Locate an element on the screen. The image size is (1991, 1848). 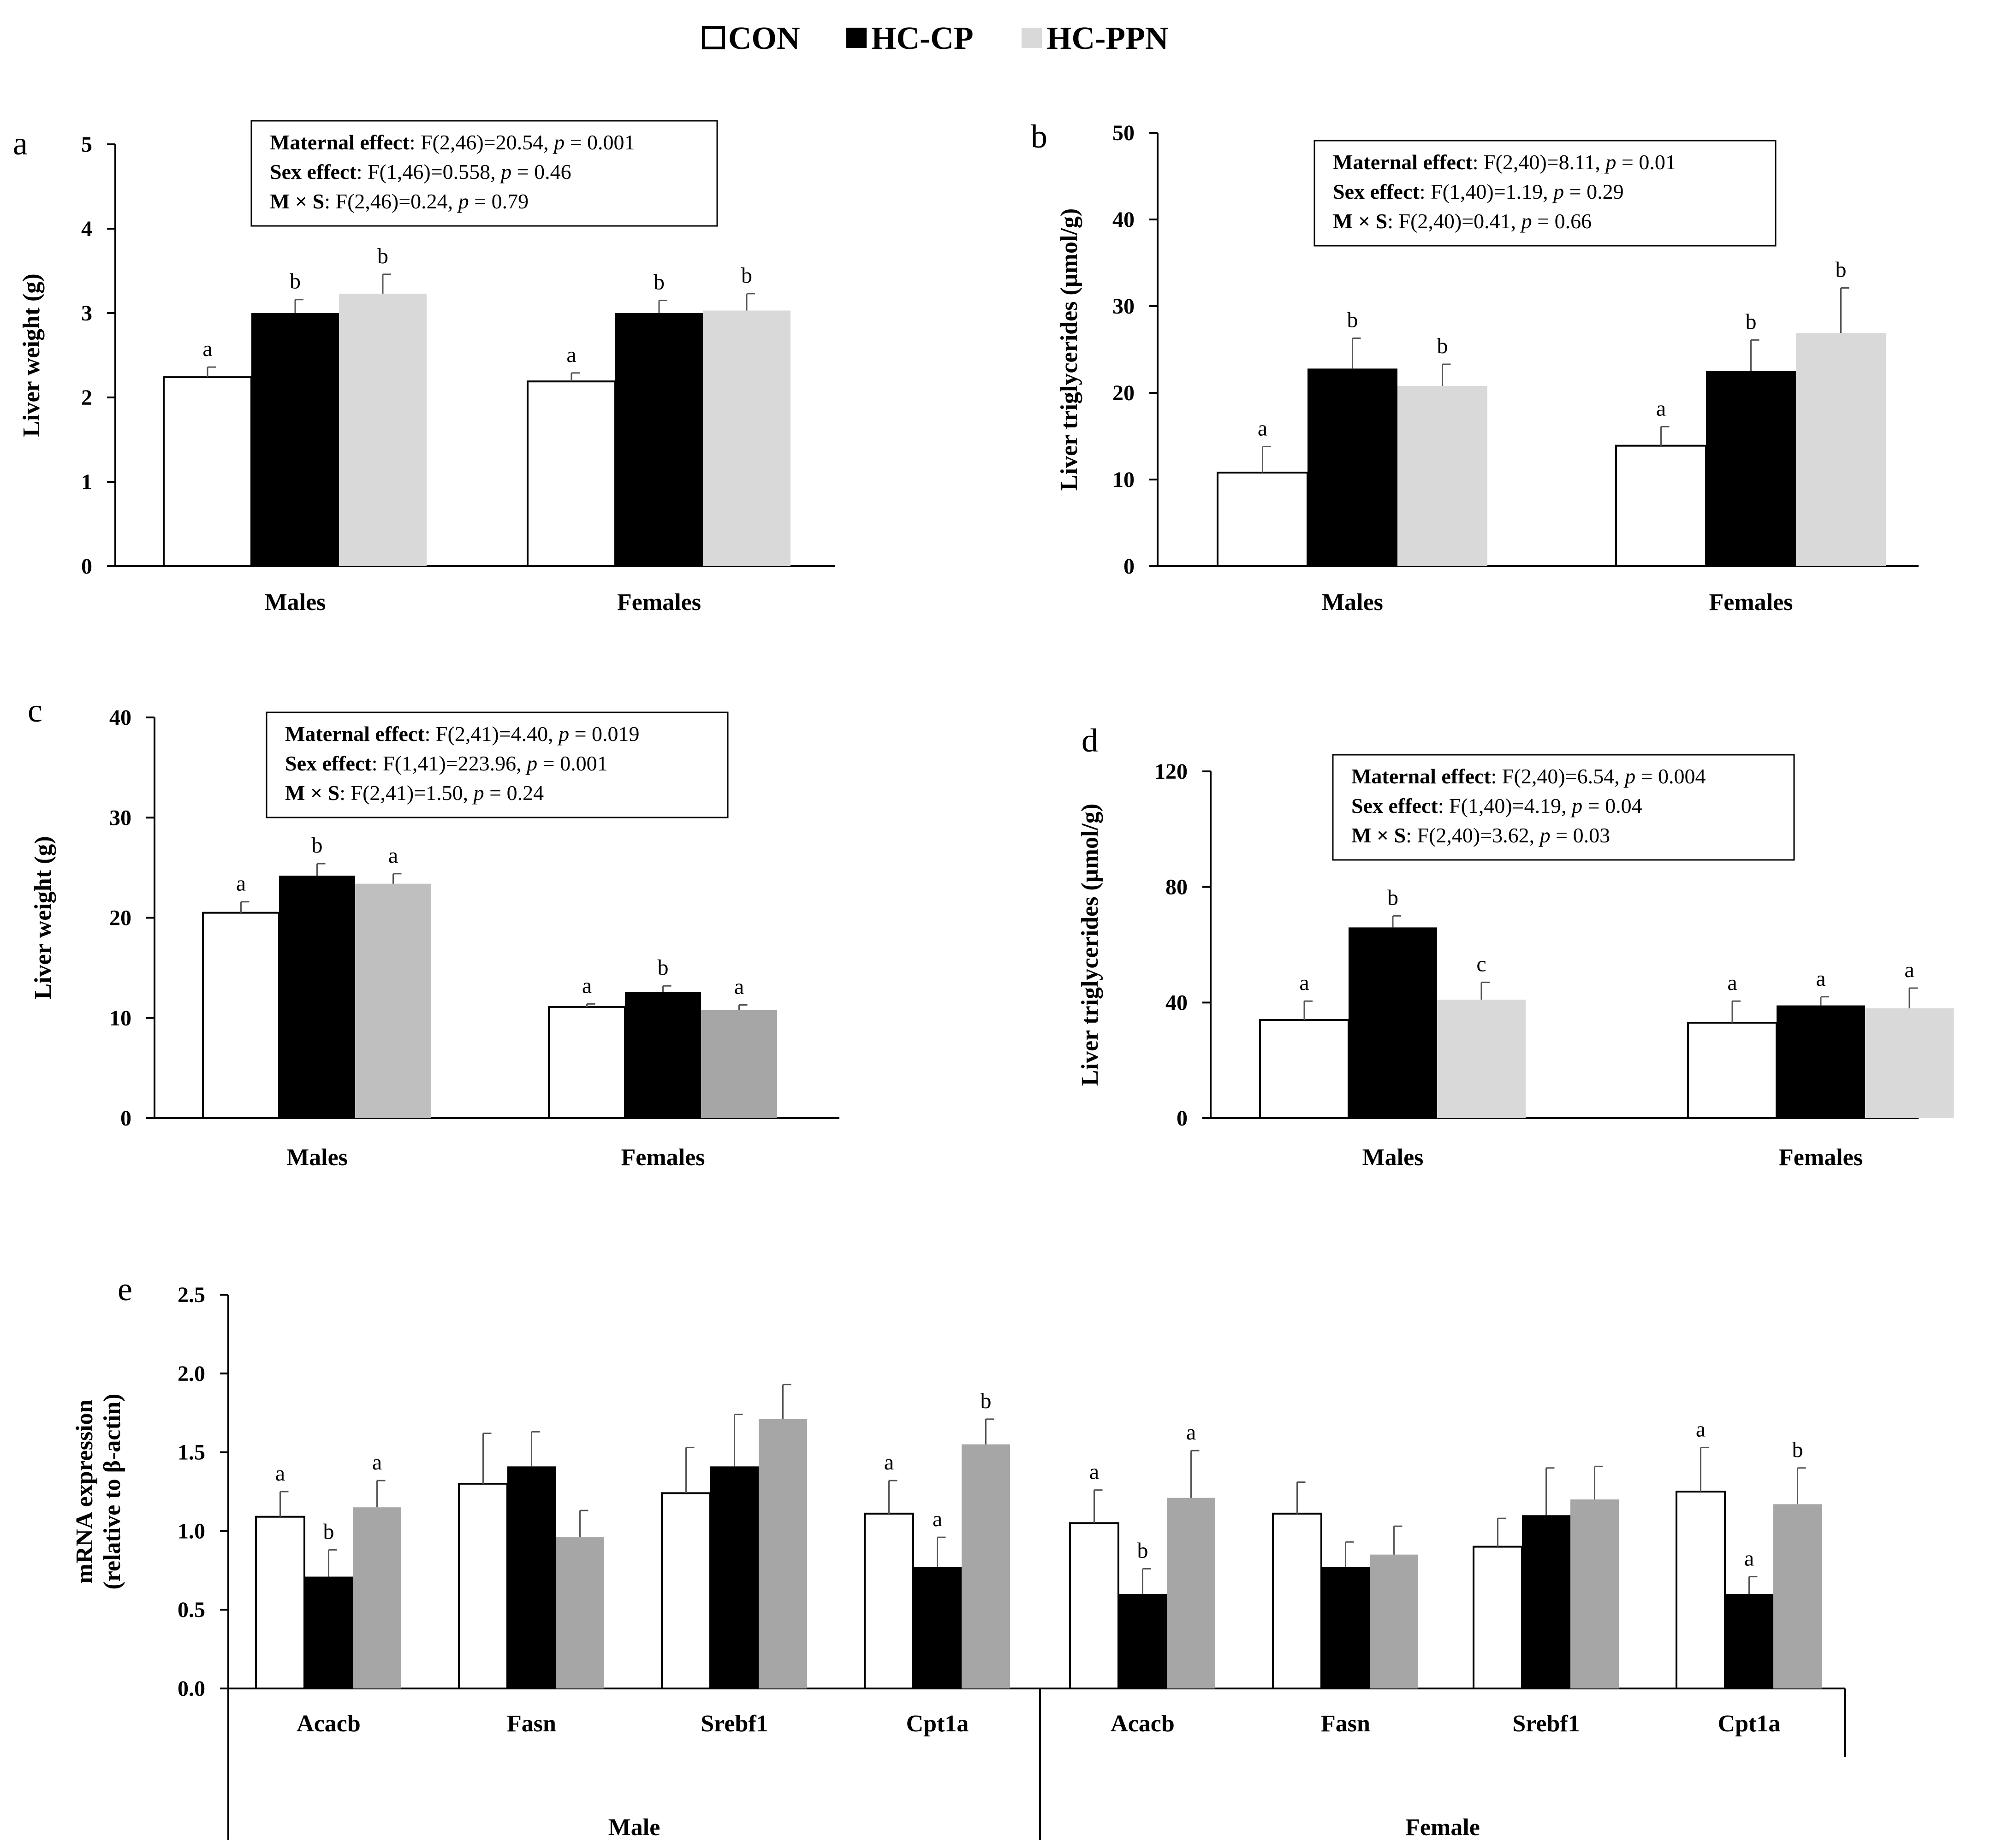
stats-line-0: Maternal effect: F(2,41)=4.40, p = 0.019 is located at coordinates (462, 734).